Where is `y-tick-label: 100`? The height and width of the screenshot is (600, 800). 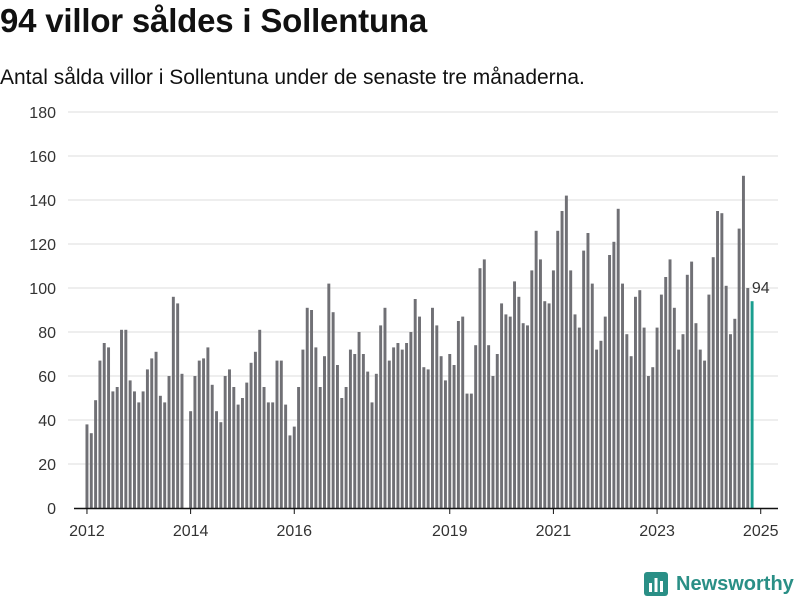
y-tick-label: 100 is located at coordinates (42, 289).